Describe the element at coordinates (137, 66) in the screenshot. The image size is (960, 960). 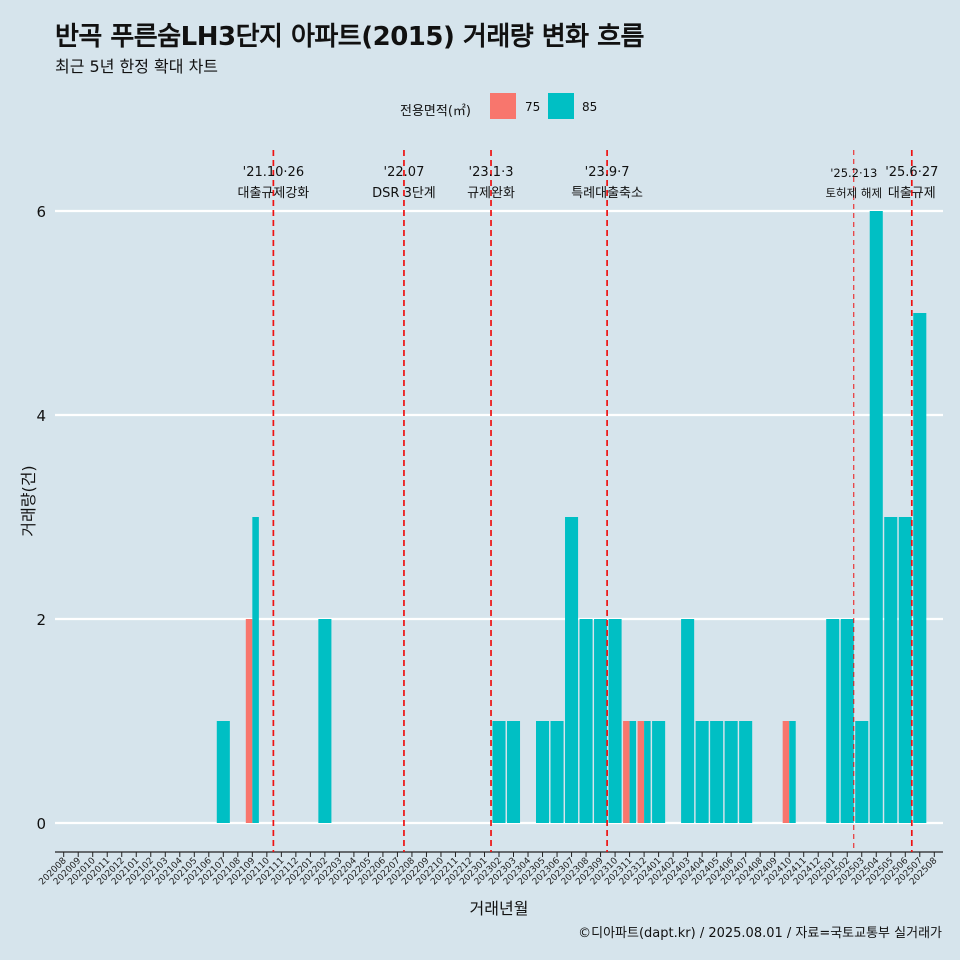
I see `chart-subtitle: 최근 5년 한정 확대 차트` at that location.